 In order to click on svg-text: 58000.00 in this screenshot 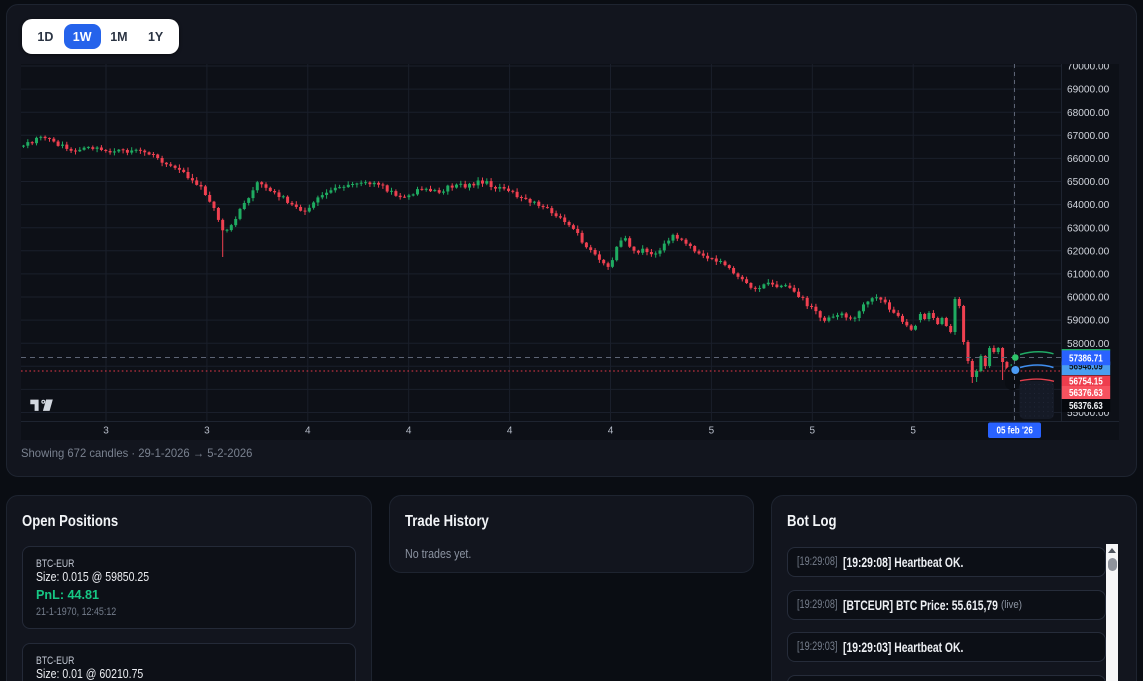, I will do `click(1088, 344)`.